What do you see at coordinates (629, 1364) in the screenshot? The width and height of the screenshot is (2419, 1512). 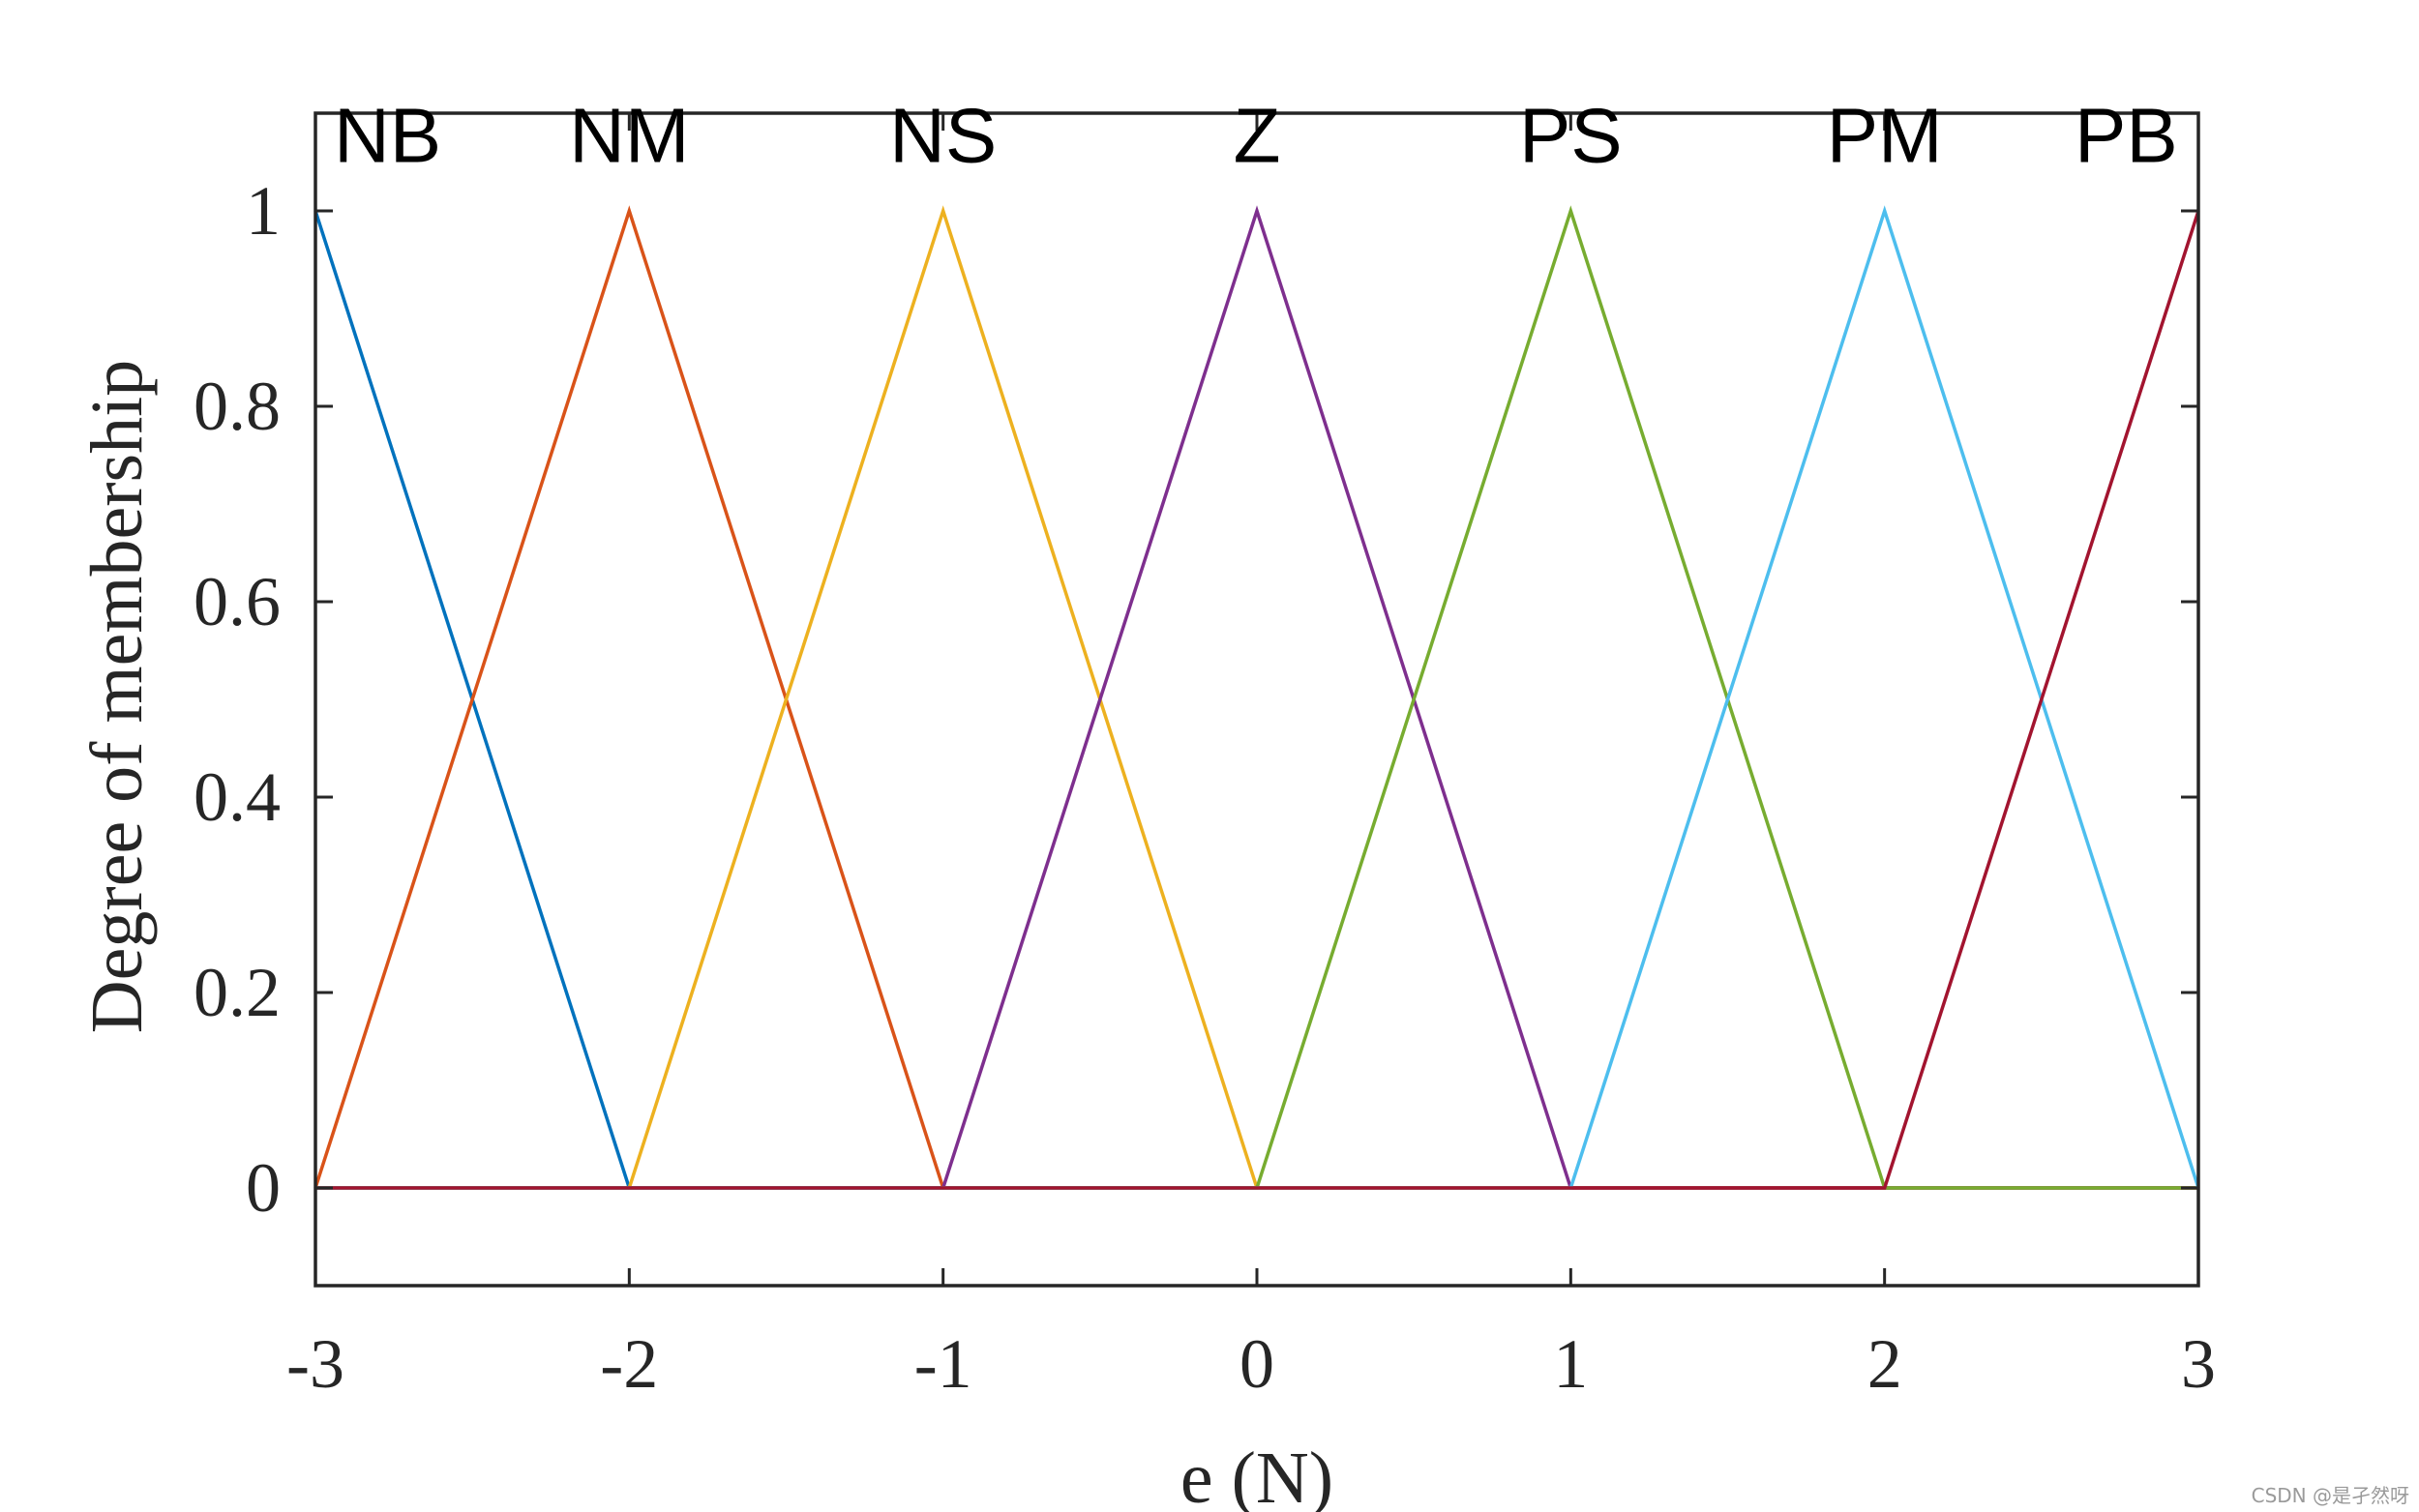 I see `x-tick-label: -2` at bounding box center [629, 1364].